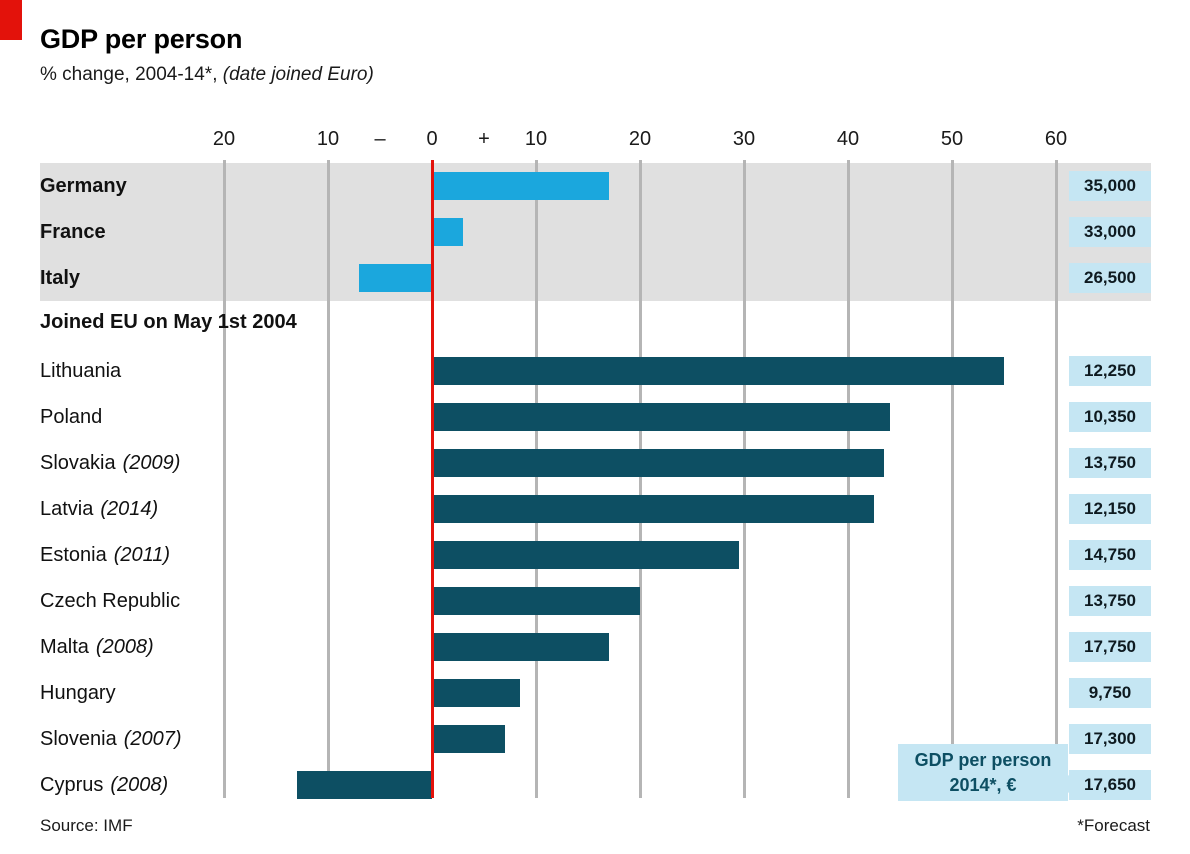 This screenshot has height=854, width=1190. What do you see at coordinates (72, 784) in the screenshot?
I see `country-name: Cyprus` at bounding box center [72, 784].